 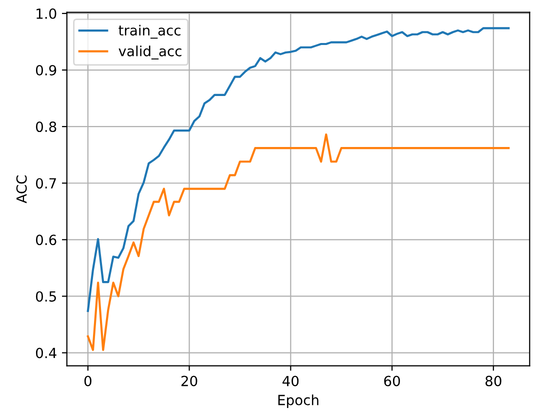 I want to click on x-tick-label: 60, so click(x=392, y=381).